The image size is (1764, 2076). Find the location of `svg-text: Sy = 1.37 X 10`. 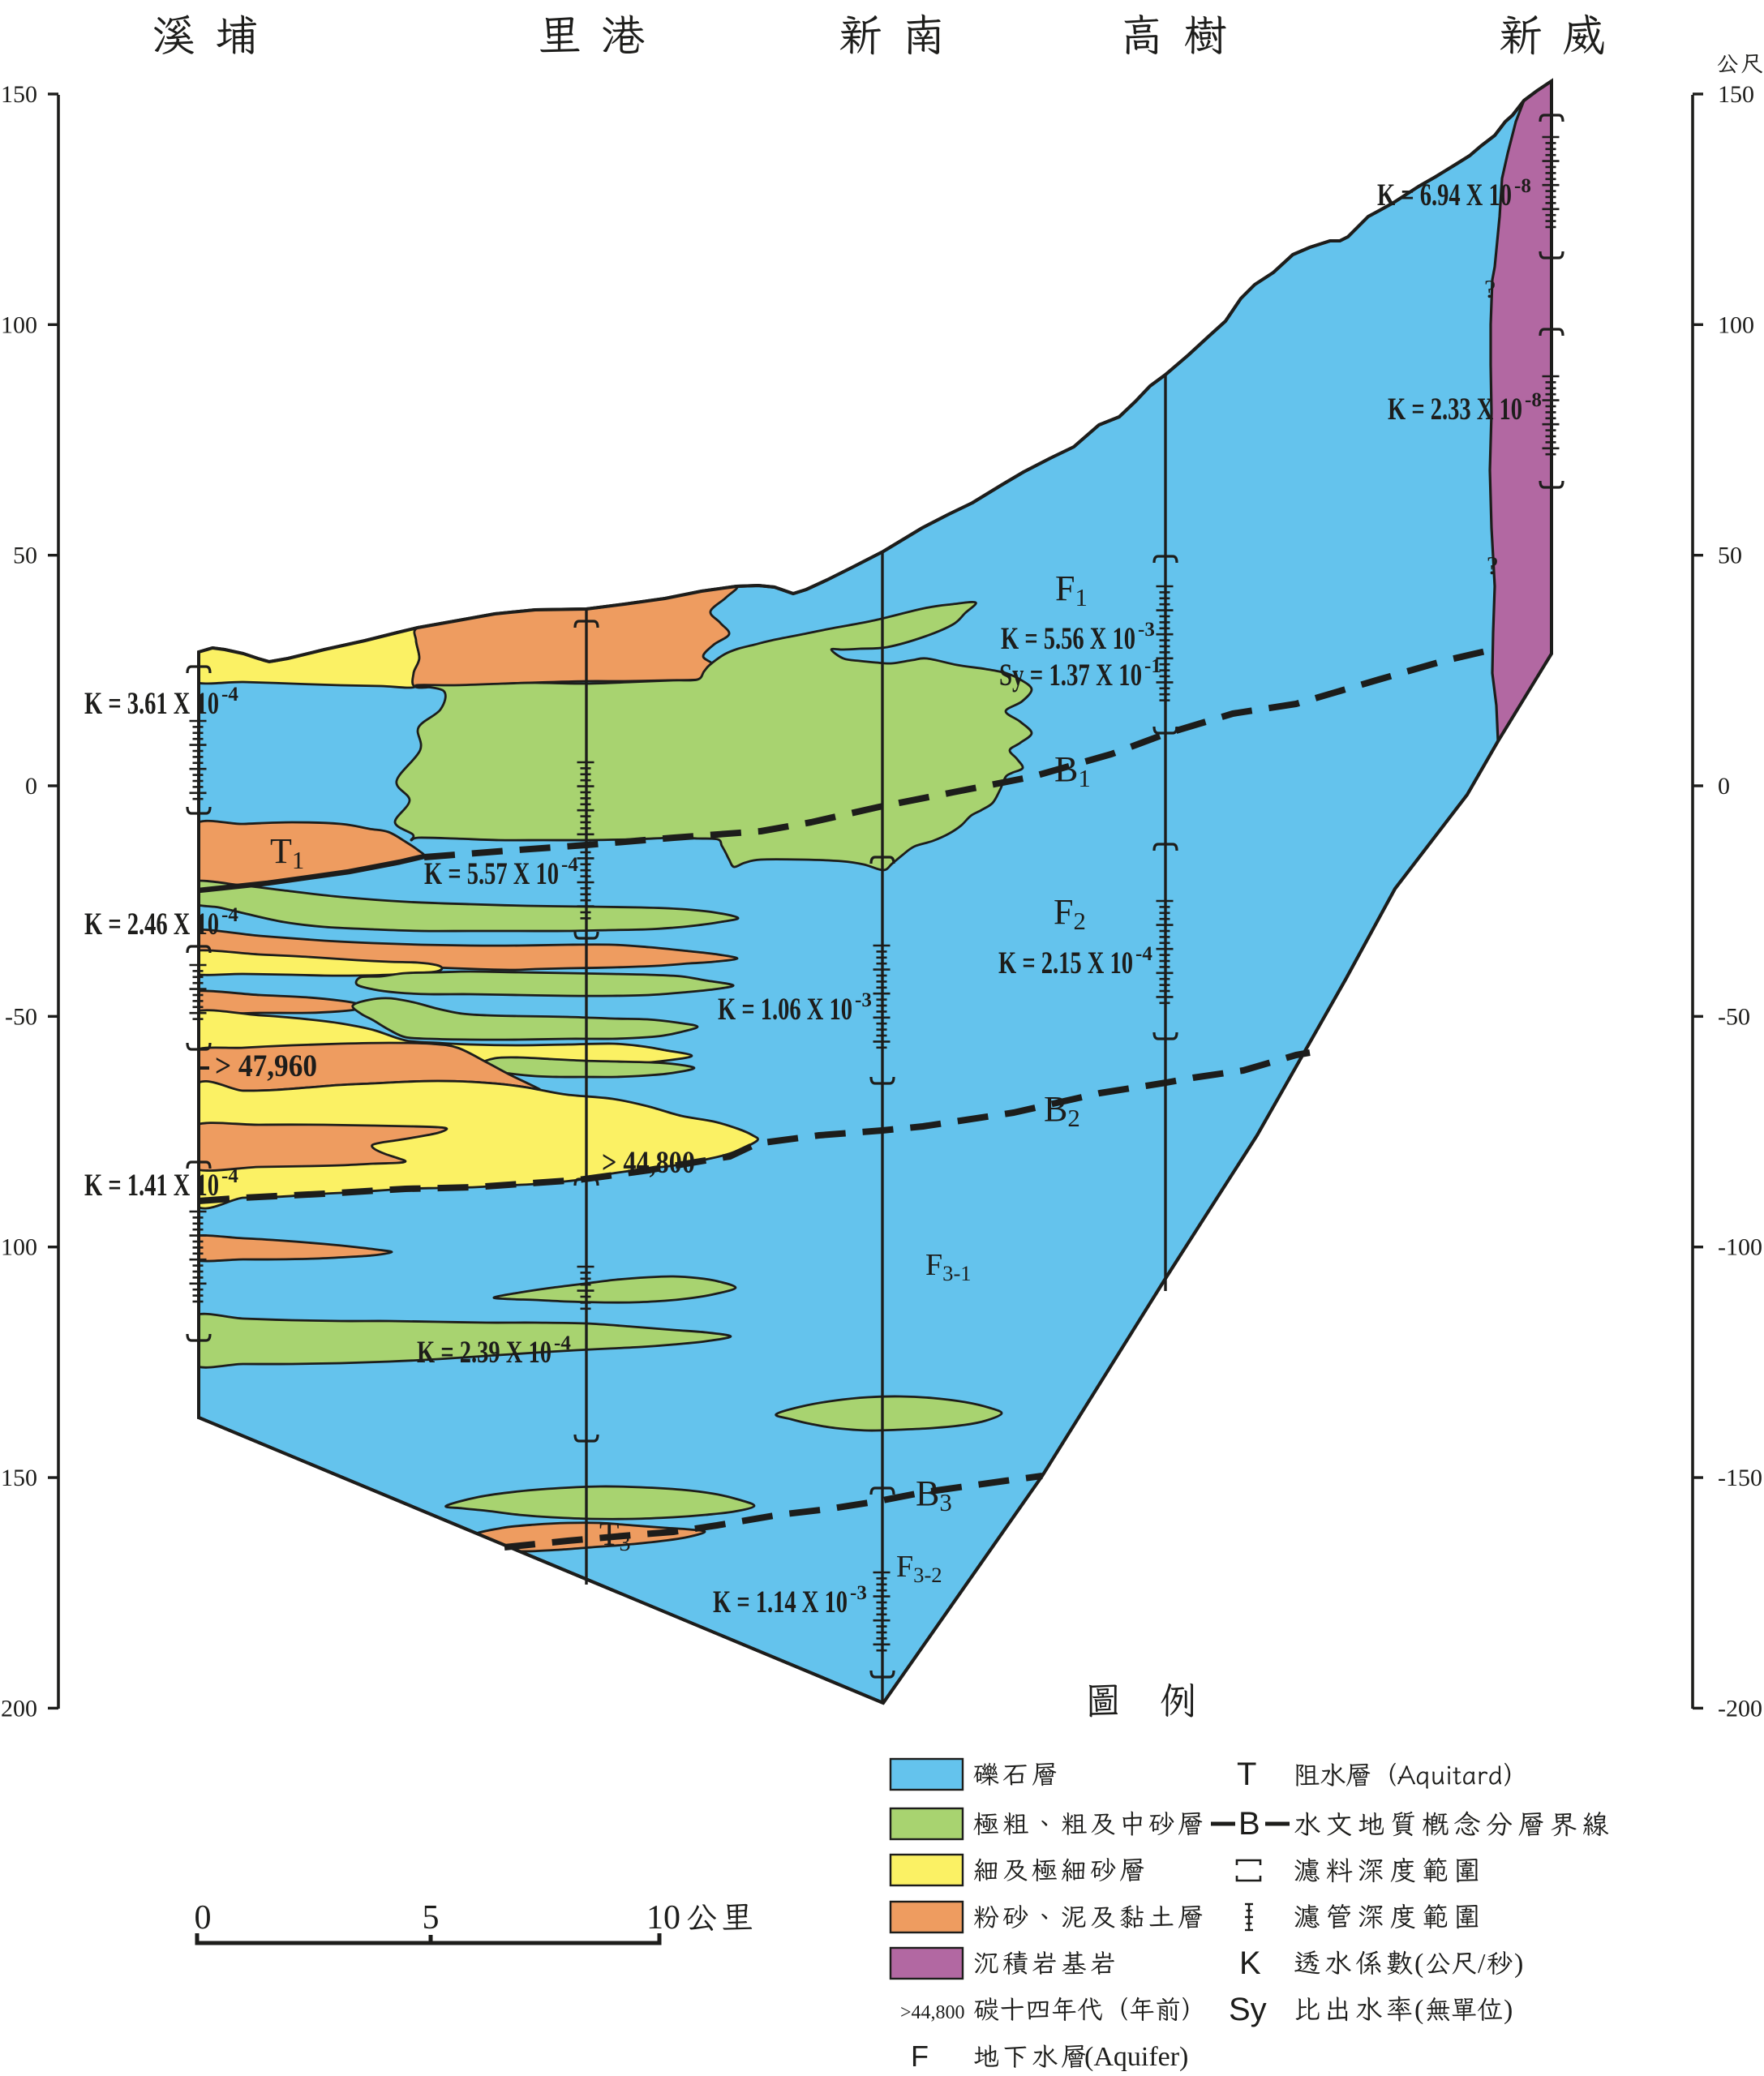

svg-text: Sy = 1.37 X 10 is located at coordinates (1070, 675).